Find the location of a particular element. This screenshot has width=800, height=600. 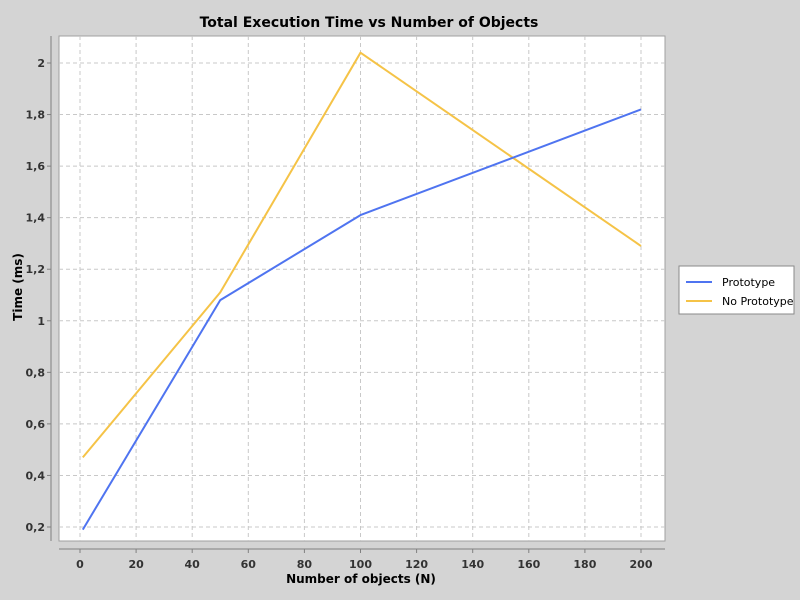

legend: Prototype No Prototype is located at coordinates (736, 290).